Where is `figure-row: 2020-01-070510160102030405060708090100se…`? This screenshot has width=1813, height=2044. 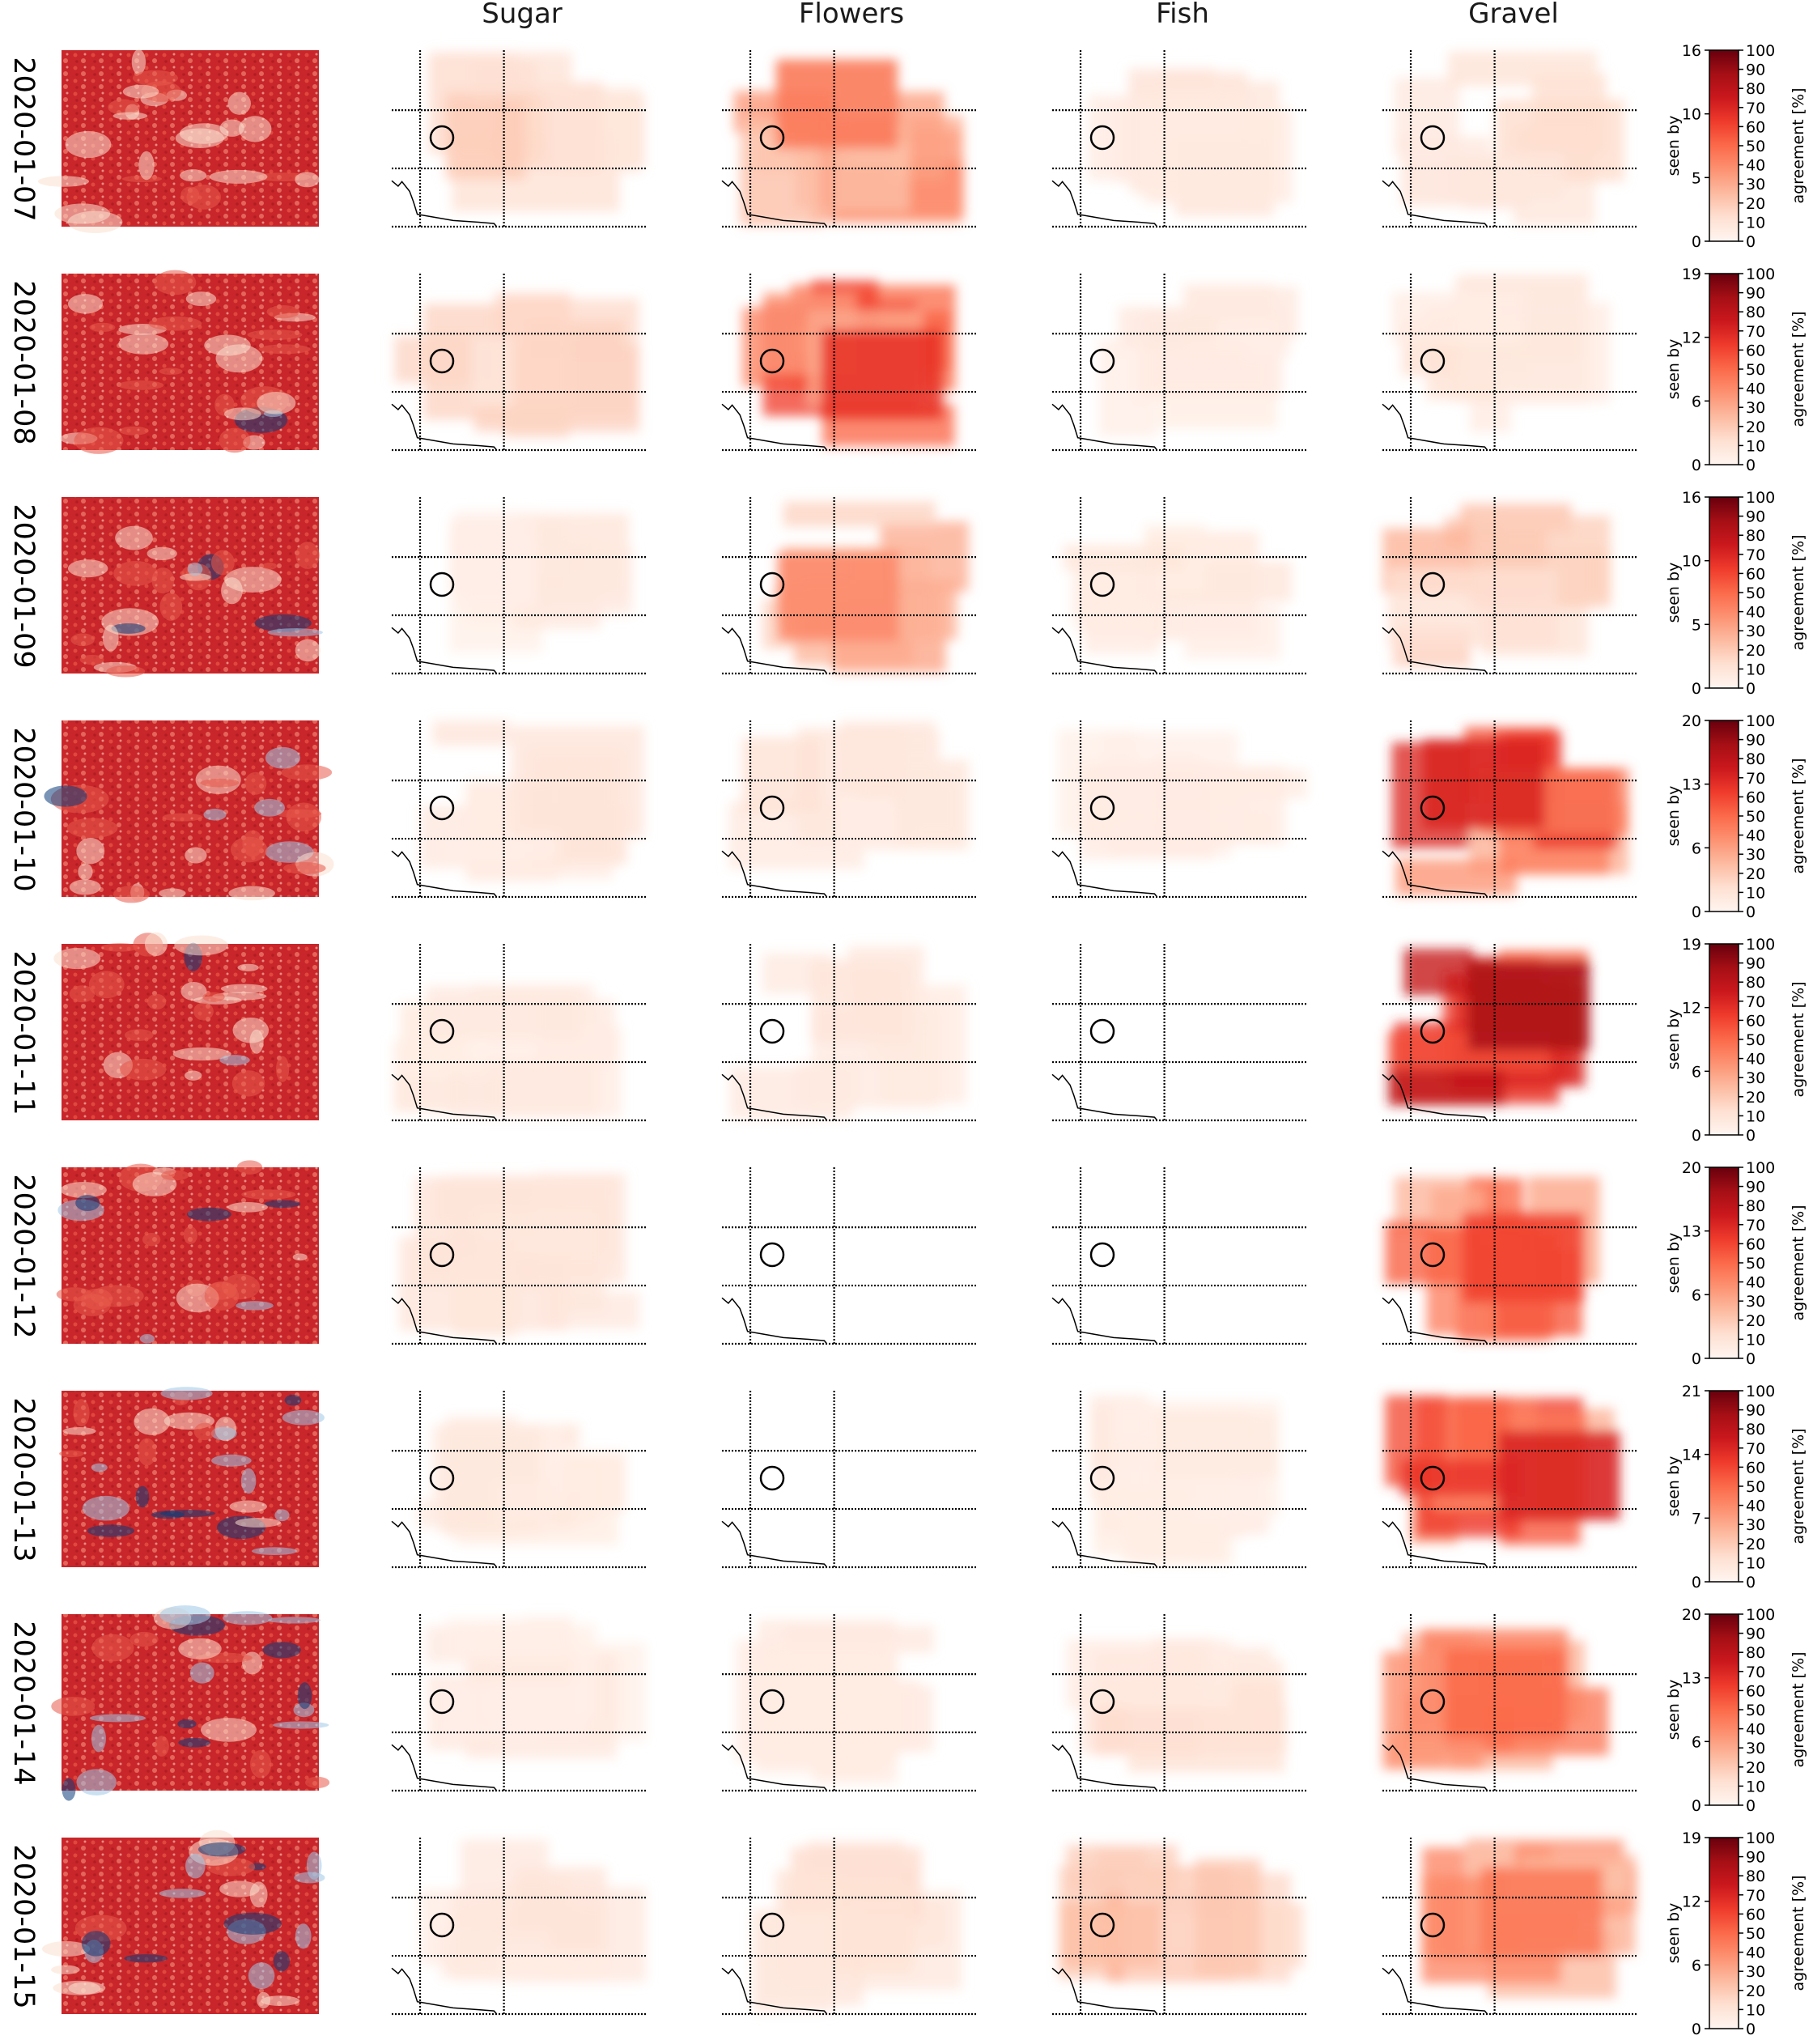 figure-row: 2020-01-070510160102030405060708090100se… is located at coordinates (907, 146).